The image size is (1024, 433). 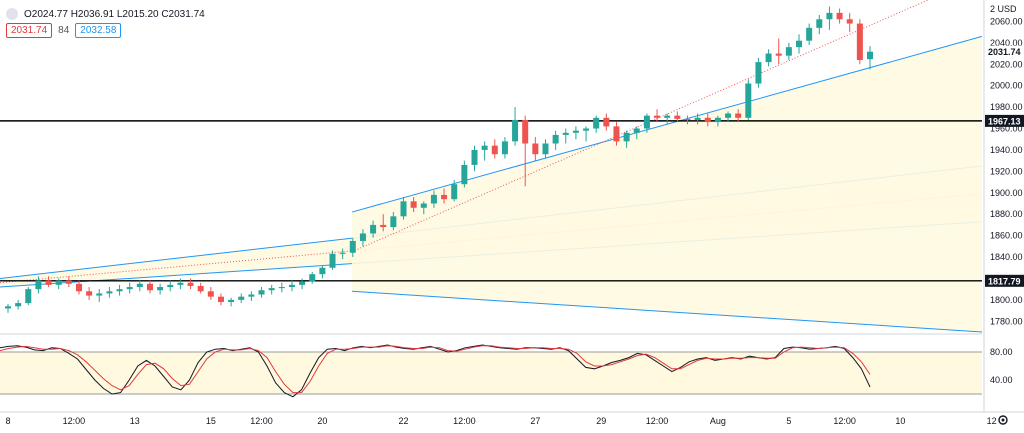 What do you see at coordinates (1006, 236) in the screenshot?
I see `price-tick-label: 1860.00` at bounding box center [1006, 236].